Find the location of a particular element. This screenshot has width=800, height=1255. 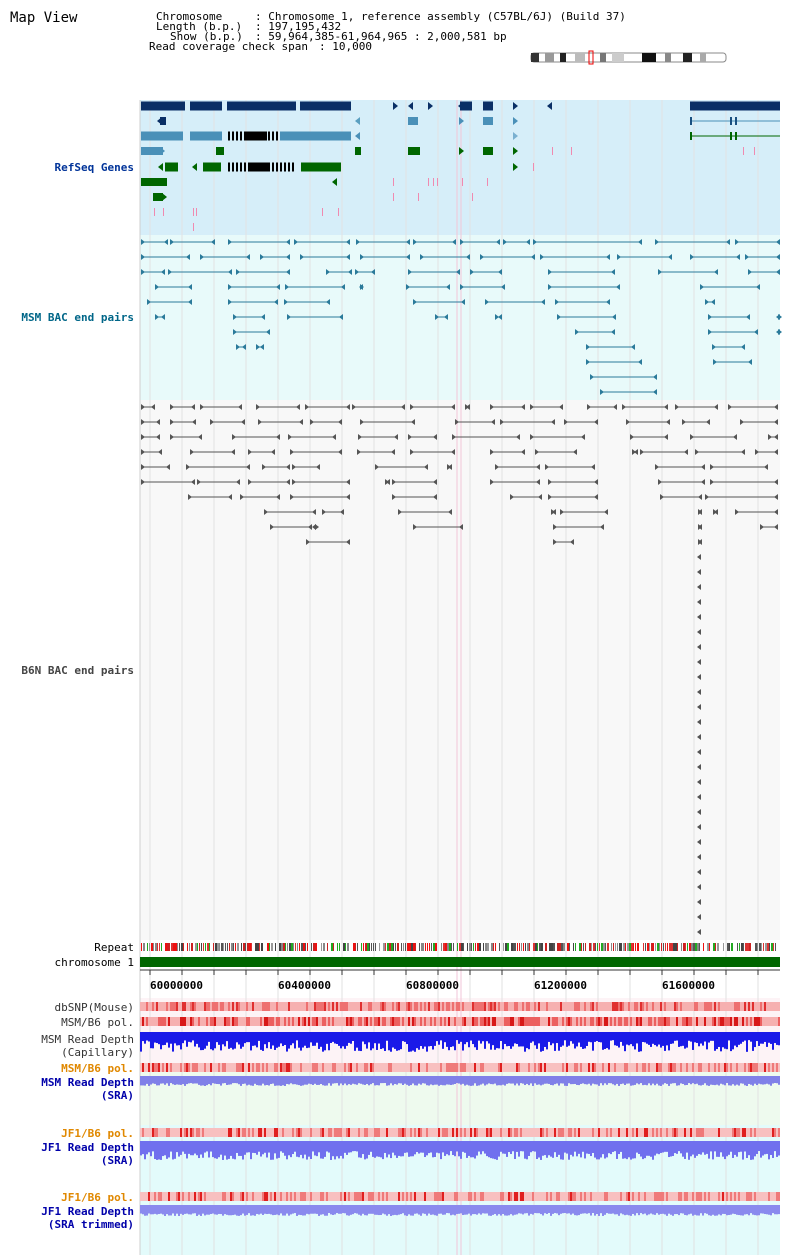

chromosome-ideogram is located at coordinates (628, 57).